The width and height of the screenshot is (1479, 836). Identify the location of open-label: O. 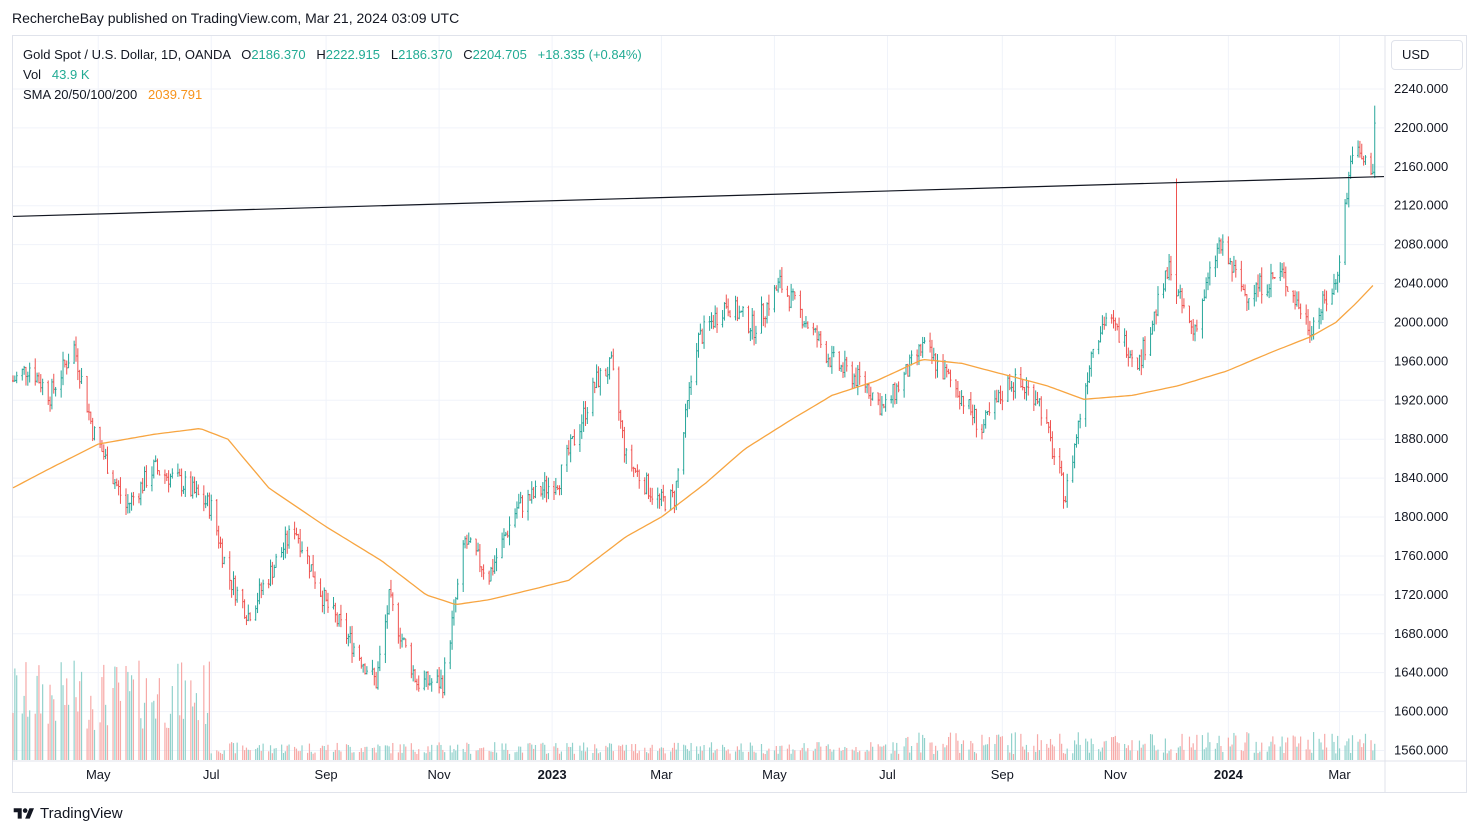
(246, 54).